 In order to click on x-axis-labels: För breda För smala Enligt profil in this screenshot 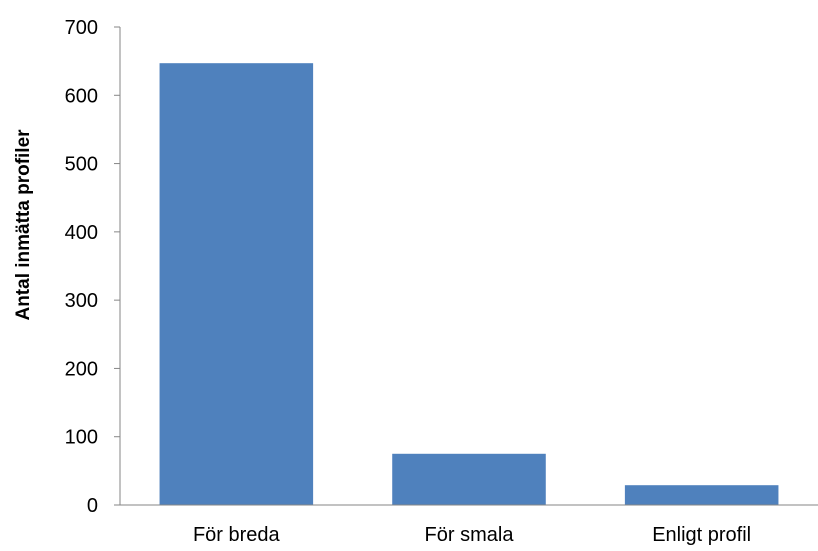, I will do `click(472, 535)`.